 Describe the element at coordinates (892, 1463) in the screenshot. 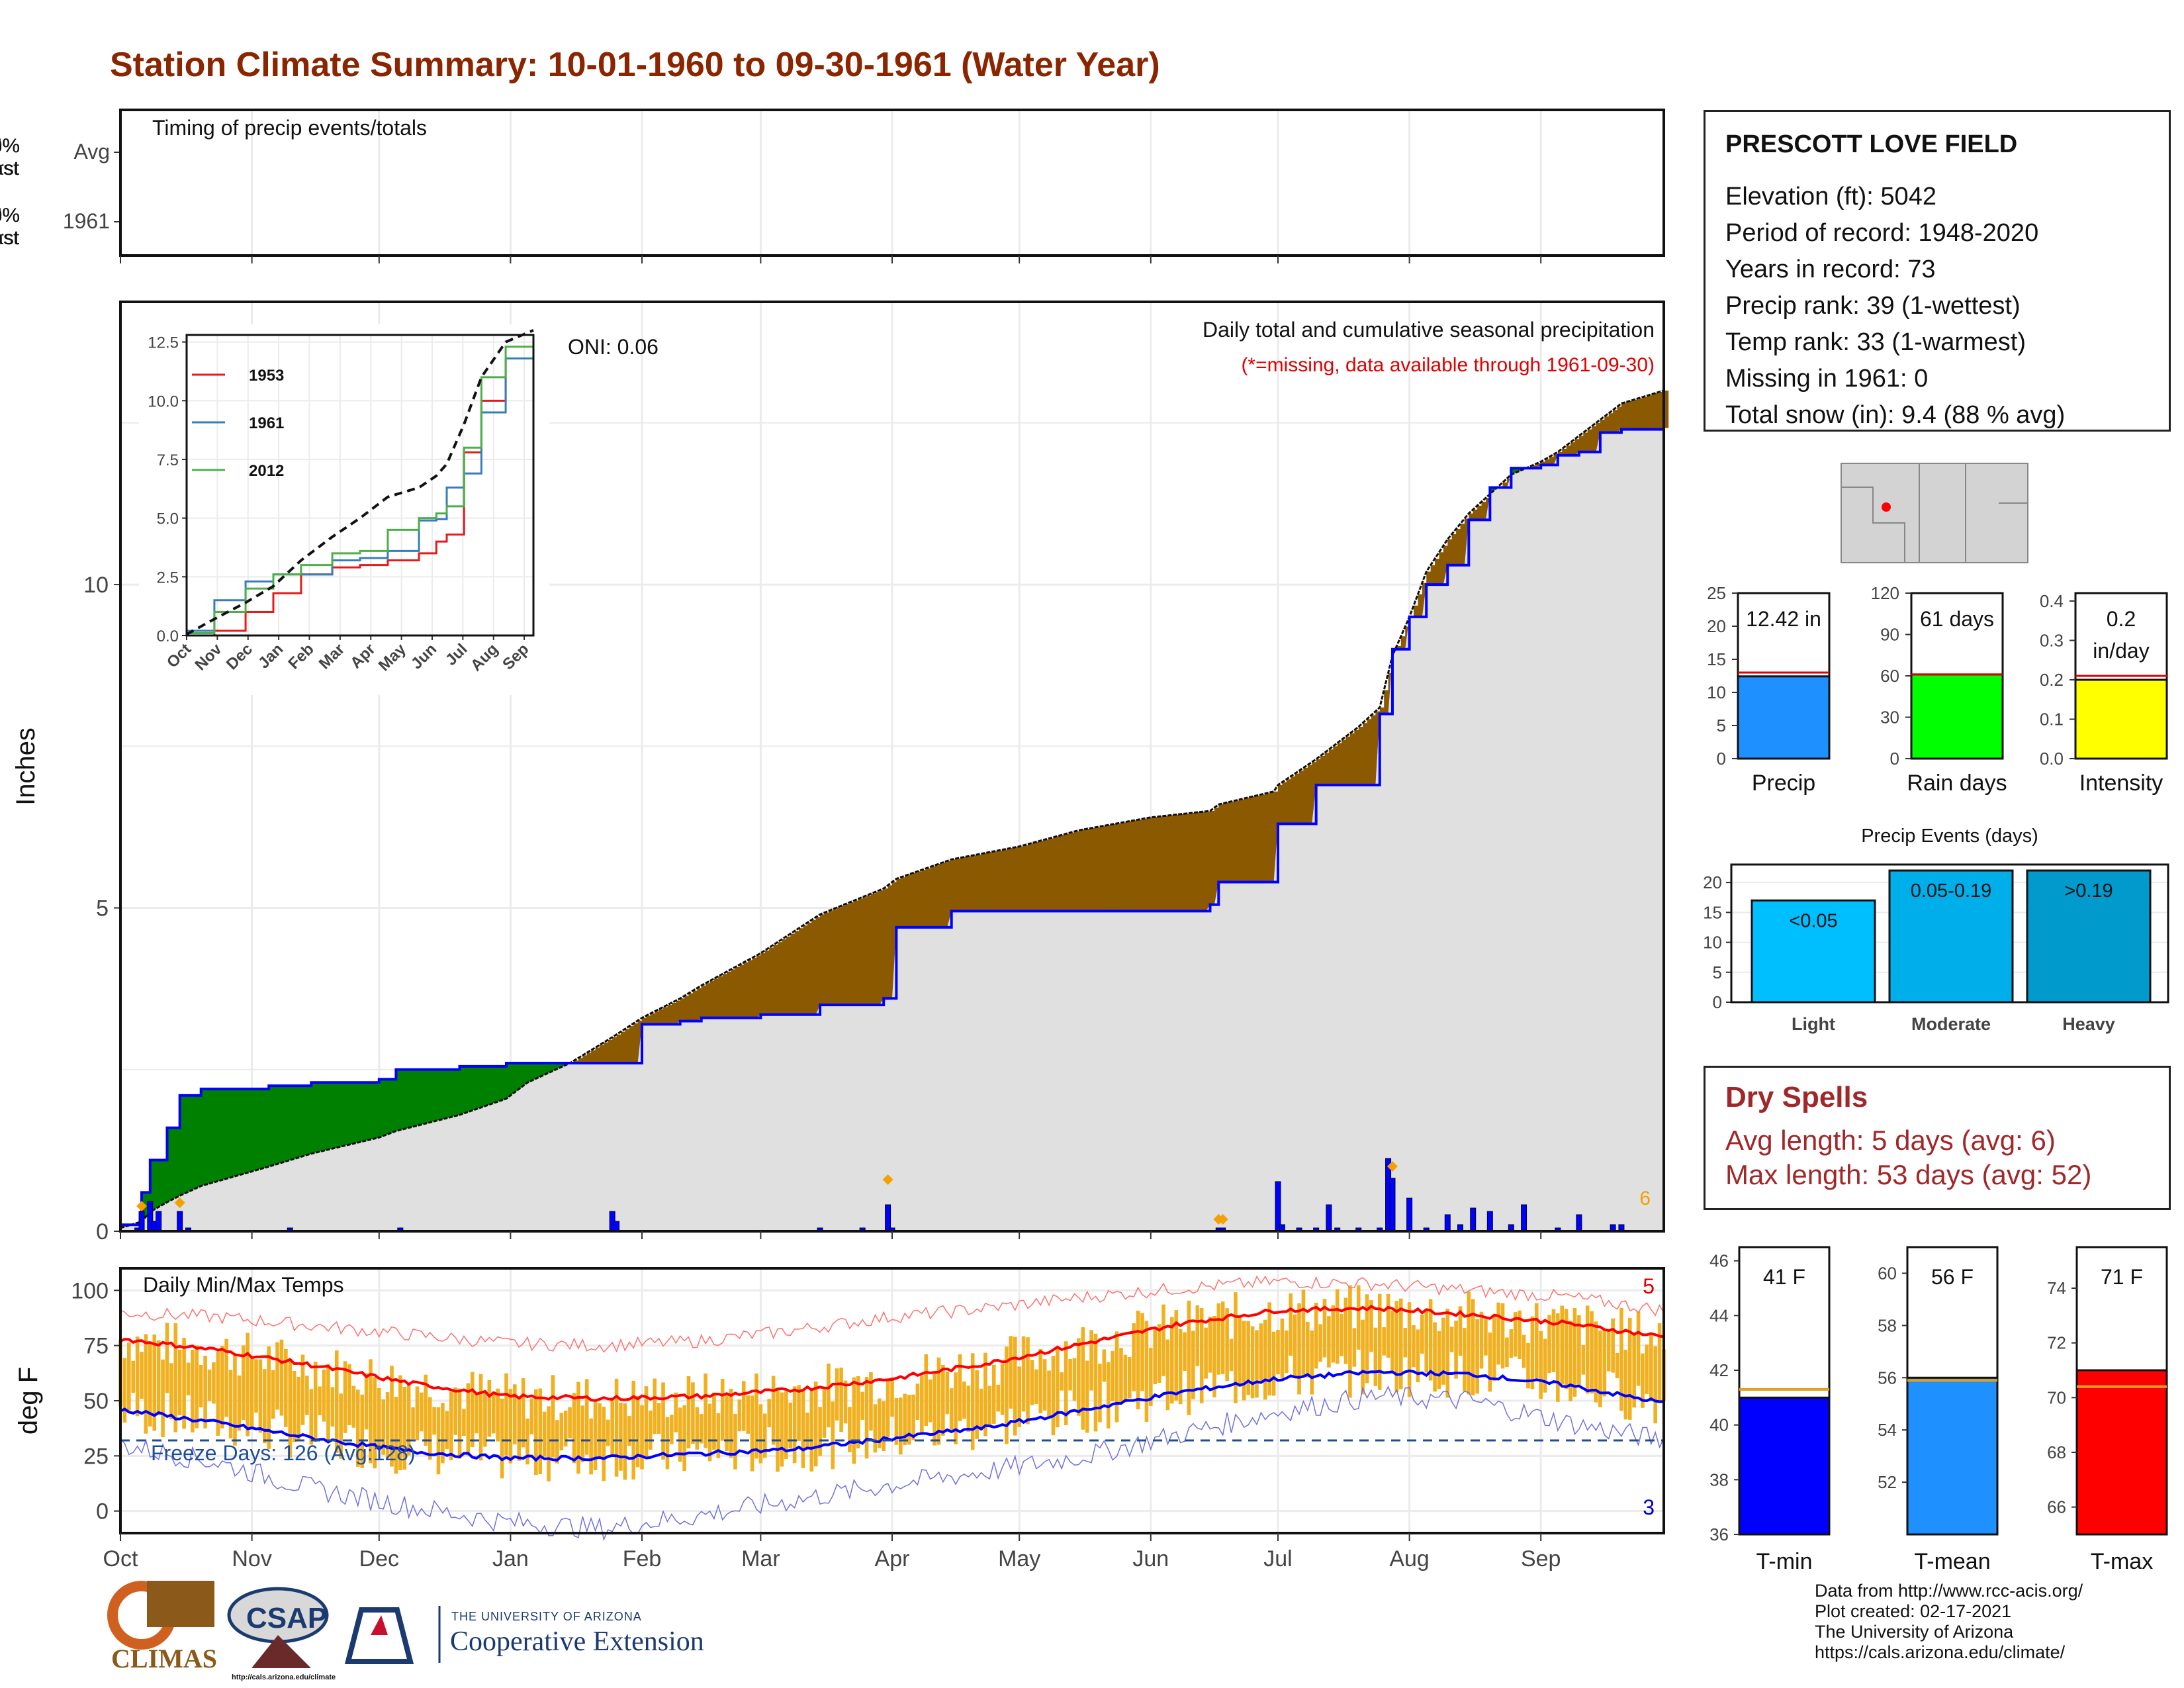

I see `record-min-line` at that location.